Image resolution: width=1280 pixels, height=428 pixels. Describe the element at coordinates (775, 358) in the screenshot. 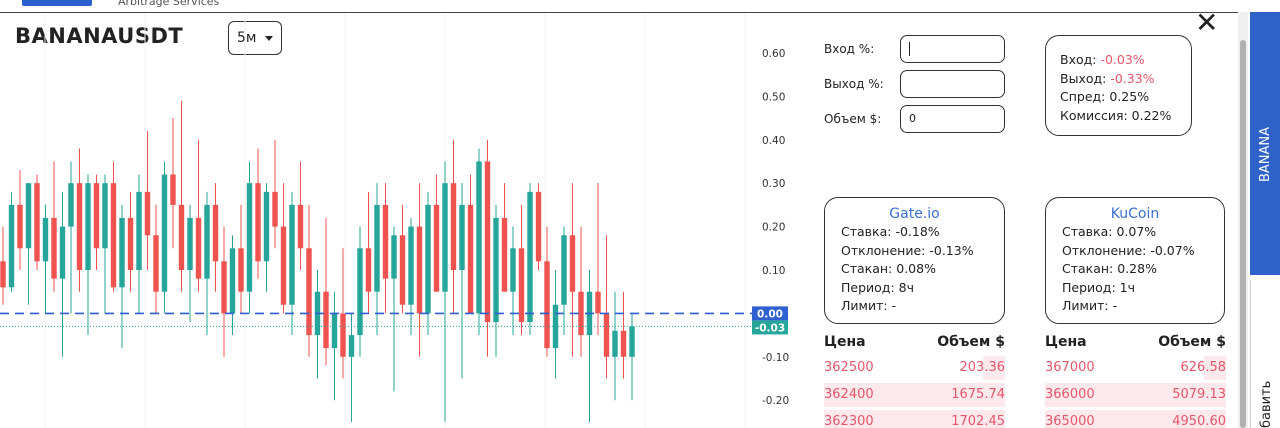

I see `y-tick-label: -0.10` at that location.